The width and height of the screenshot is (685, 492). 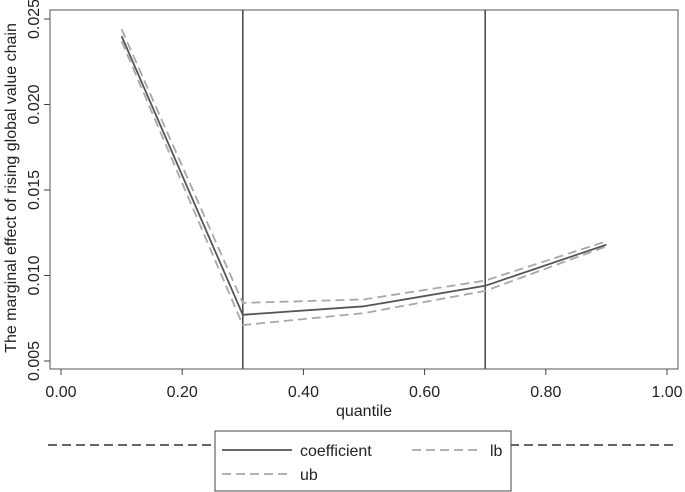 I want to click on legend: coefficient lb ub, so click(x=363, y=461).